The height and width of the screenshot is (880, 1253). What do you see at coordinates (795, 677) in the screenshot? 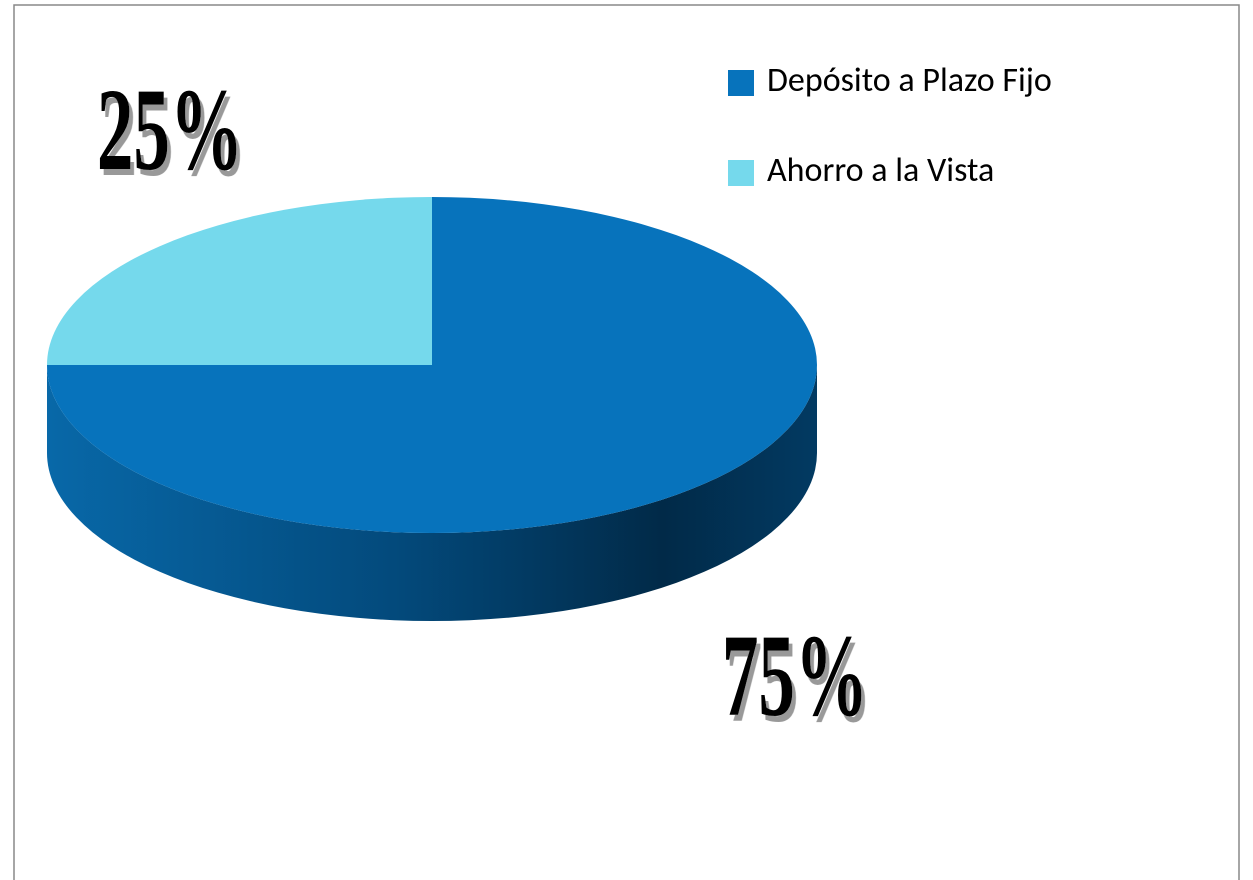
I see `data-label: 75%` at bounding box center [795, 677].